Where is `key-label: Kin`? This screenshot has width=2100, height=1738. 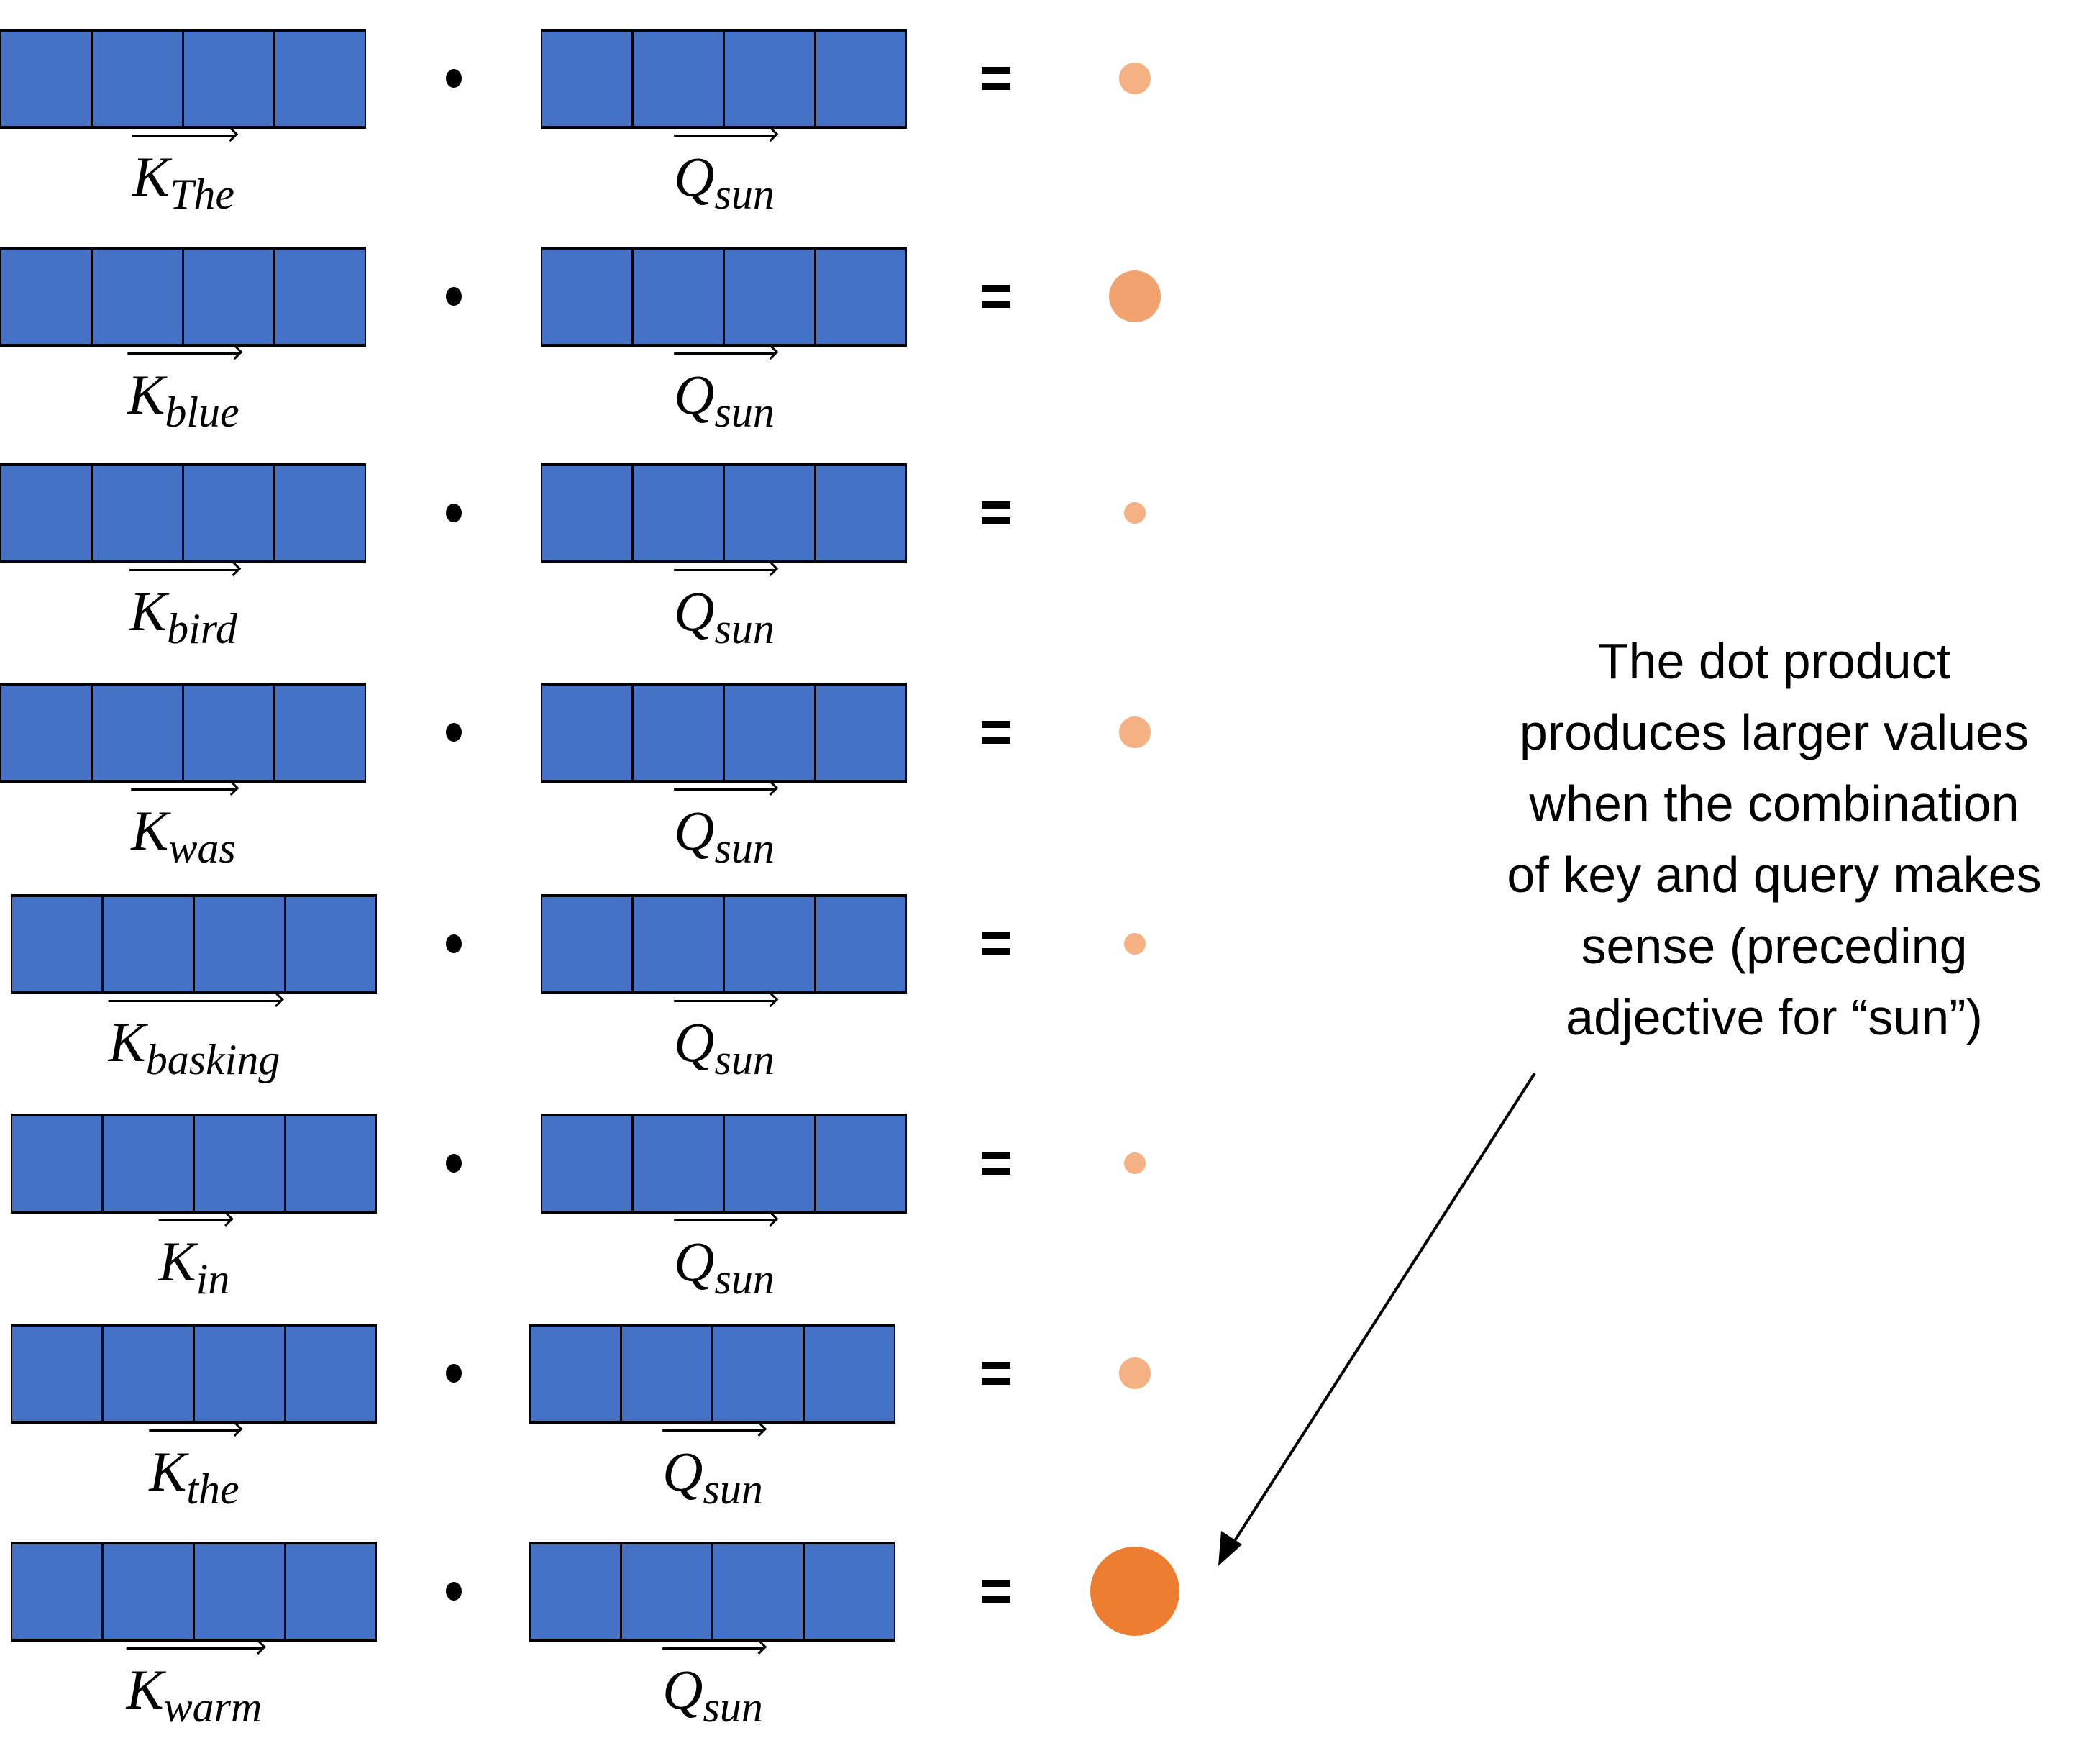 key-label: Kin is located at coordinates (194, 1261).